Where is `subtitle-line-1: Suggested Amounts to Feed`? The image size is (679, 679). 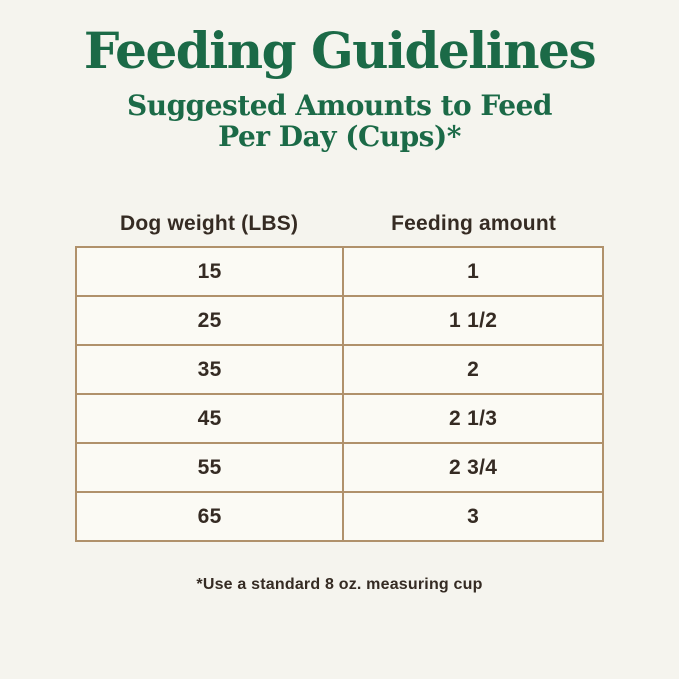 subtitle-line-1: Suggested Amounts to Feed is located at coordinates (340, 105).